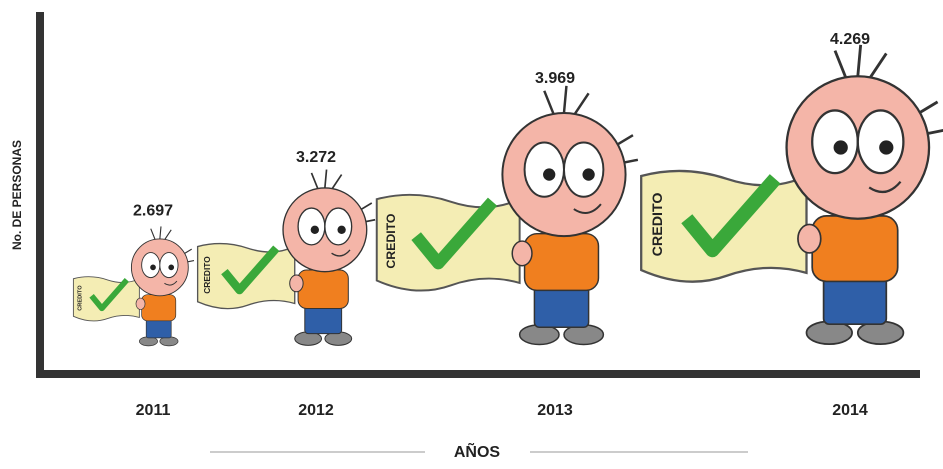  What do you see at coordinates (478, 374) in the screenshot?
I see `x-axis` at bounding box center [478, 374].